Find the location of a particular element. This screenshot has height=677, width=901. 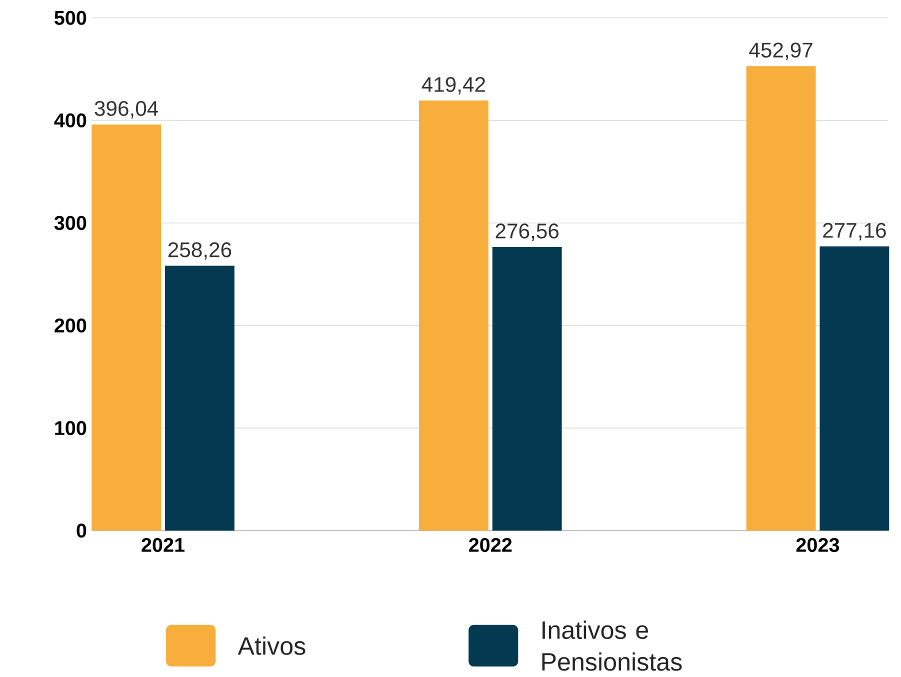

data-label: 396,04 is located at coordinates (126, 109).